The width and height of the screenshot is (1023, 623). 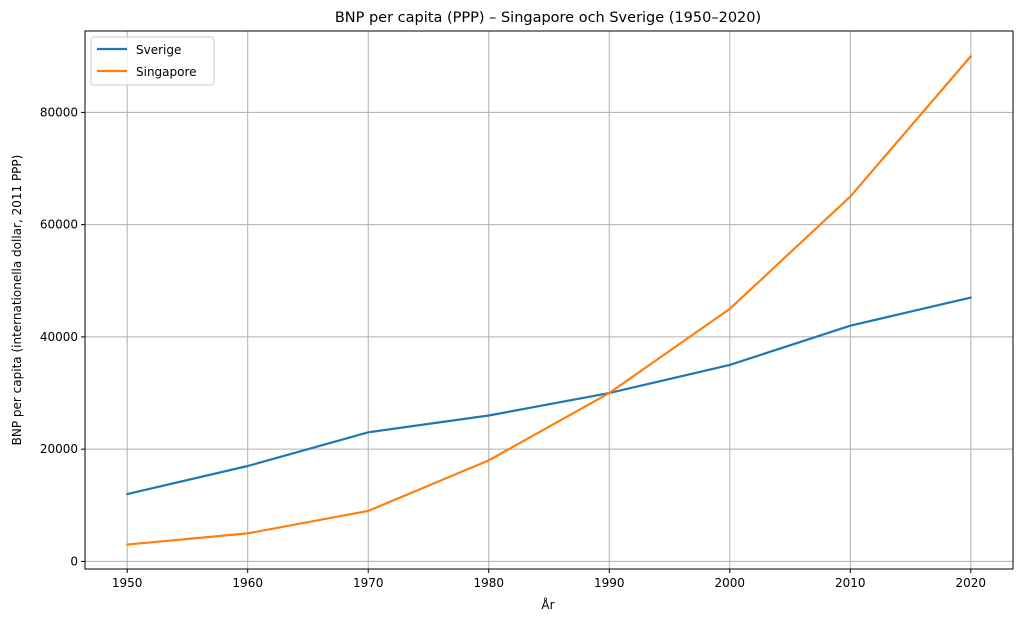 What do you see at coordinates (74, 561) in the screenshot?
I see `y-tick-label: 0` at bounding box center [74, 561].